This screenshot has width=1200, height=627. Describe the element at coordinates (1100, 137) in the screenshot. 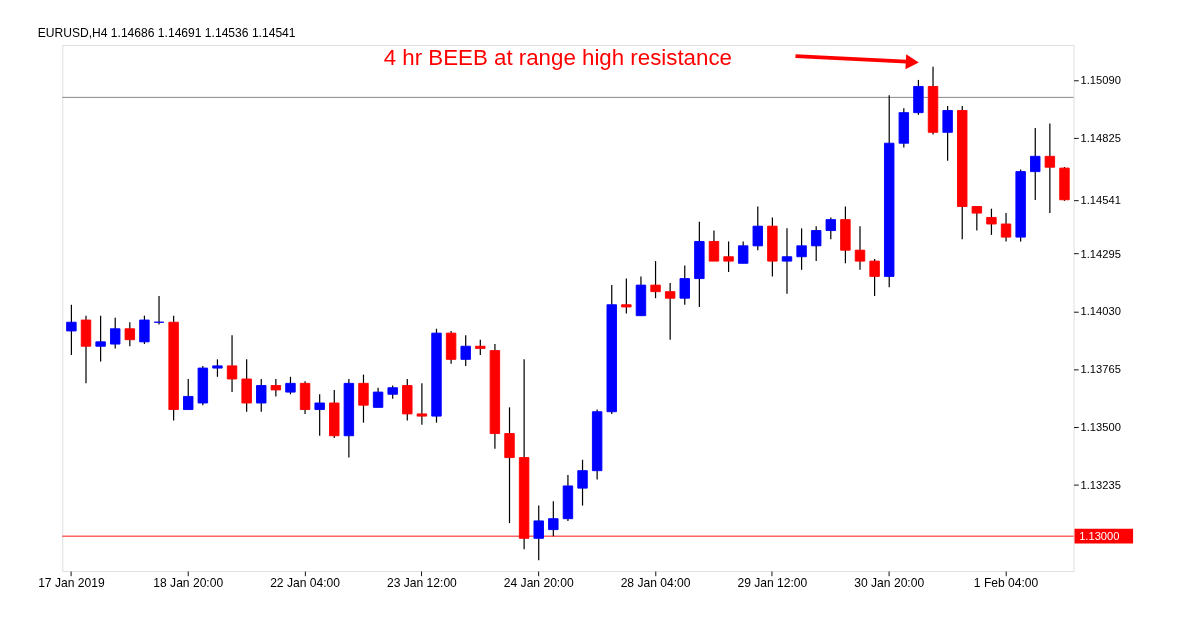

I see `y-tick-label: 1.14825` at that location.